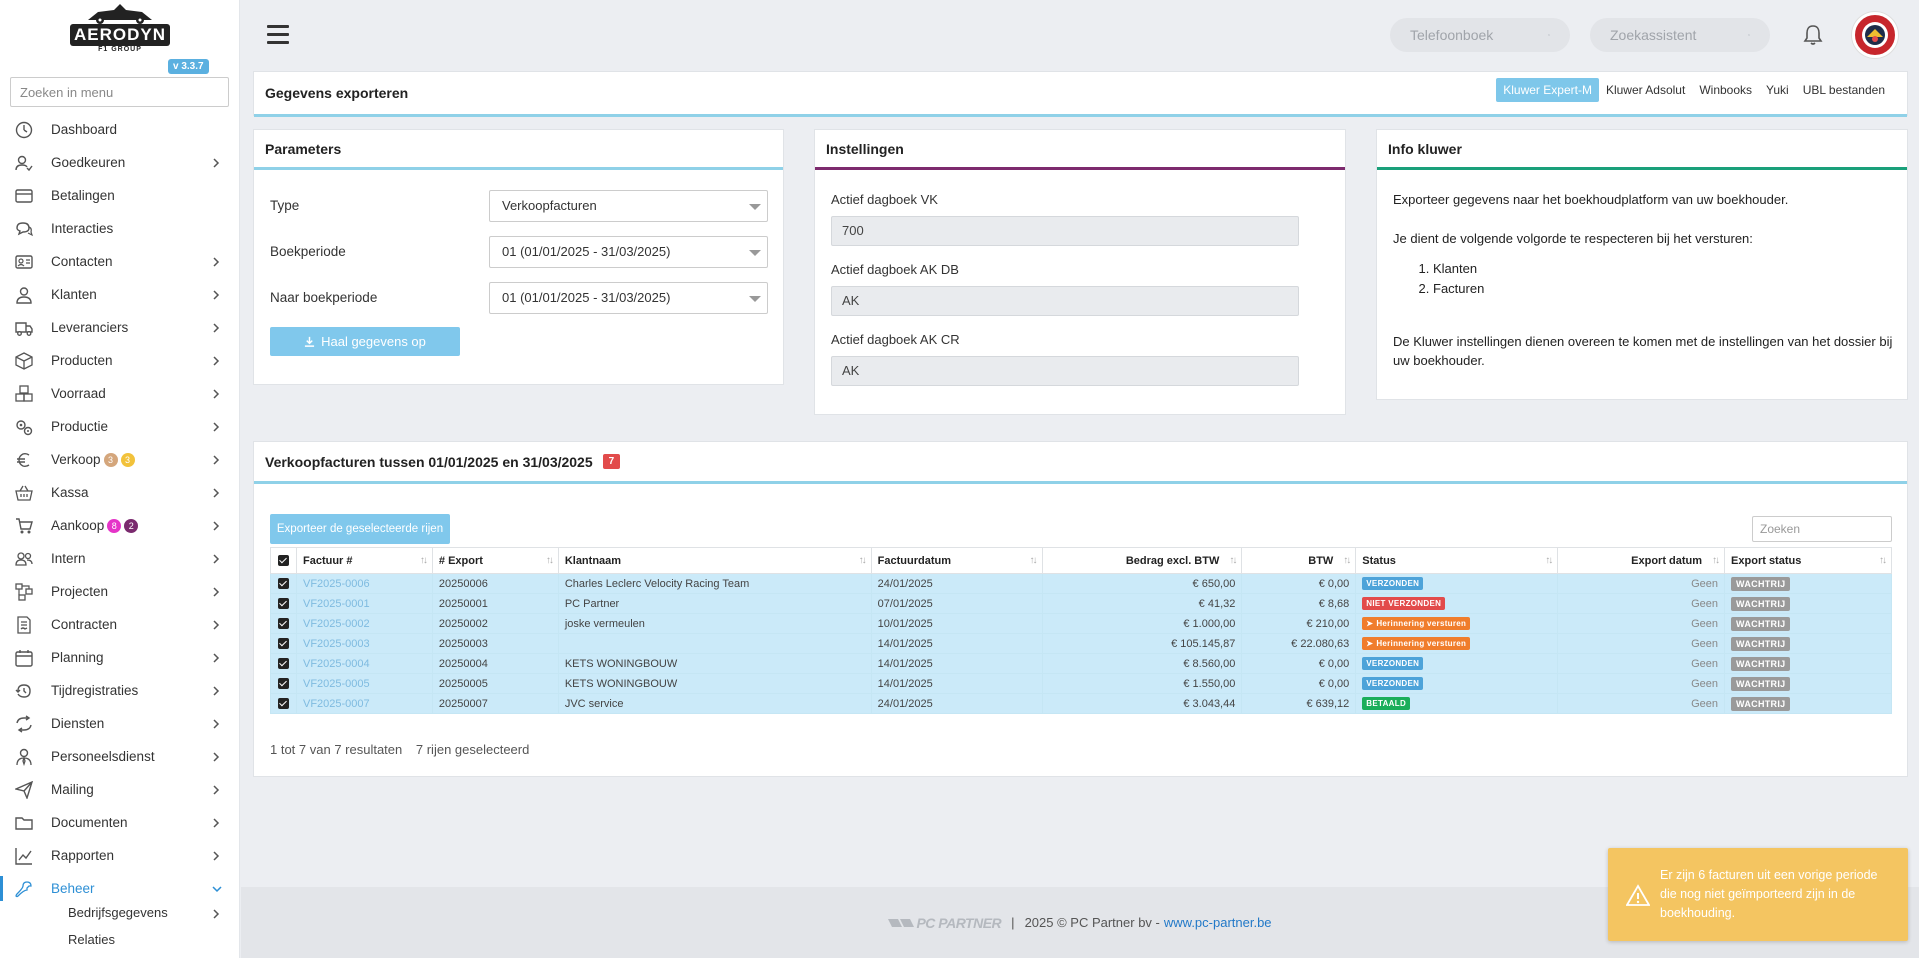 The height and width of the screenshot is (958, 1919). Describe the element at coordinates (84, 129) in the screenshot. I see `sidebar-item-label: Dashboard` at that location.